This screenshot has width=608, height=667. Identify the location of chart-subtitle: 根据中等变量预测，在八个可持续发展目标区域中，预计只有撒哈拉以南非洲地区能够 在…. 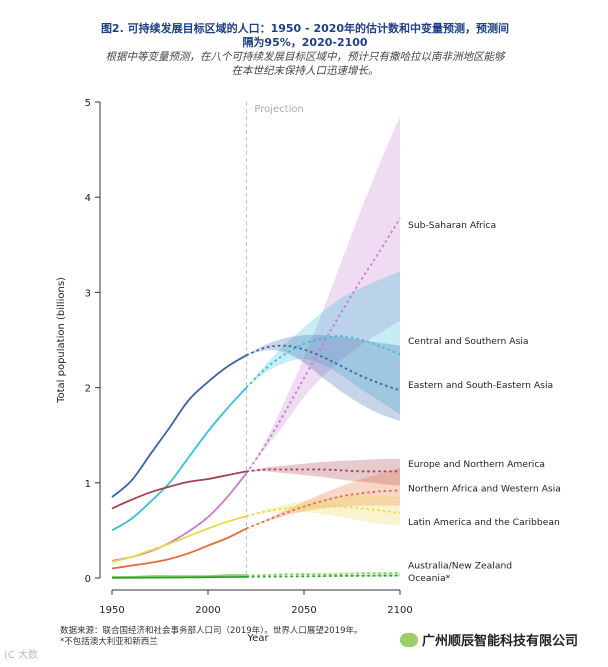
(305, 64).